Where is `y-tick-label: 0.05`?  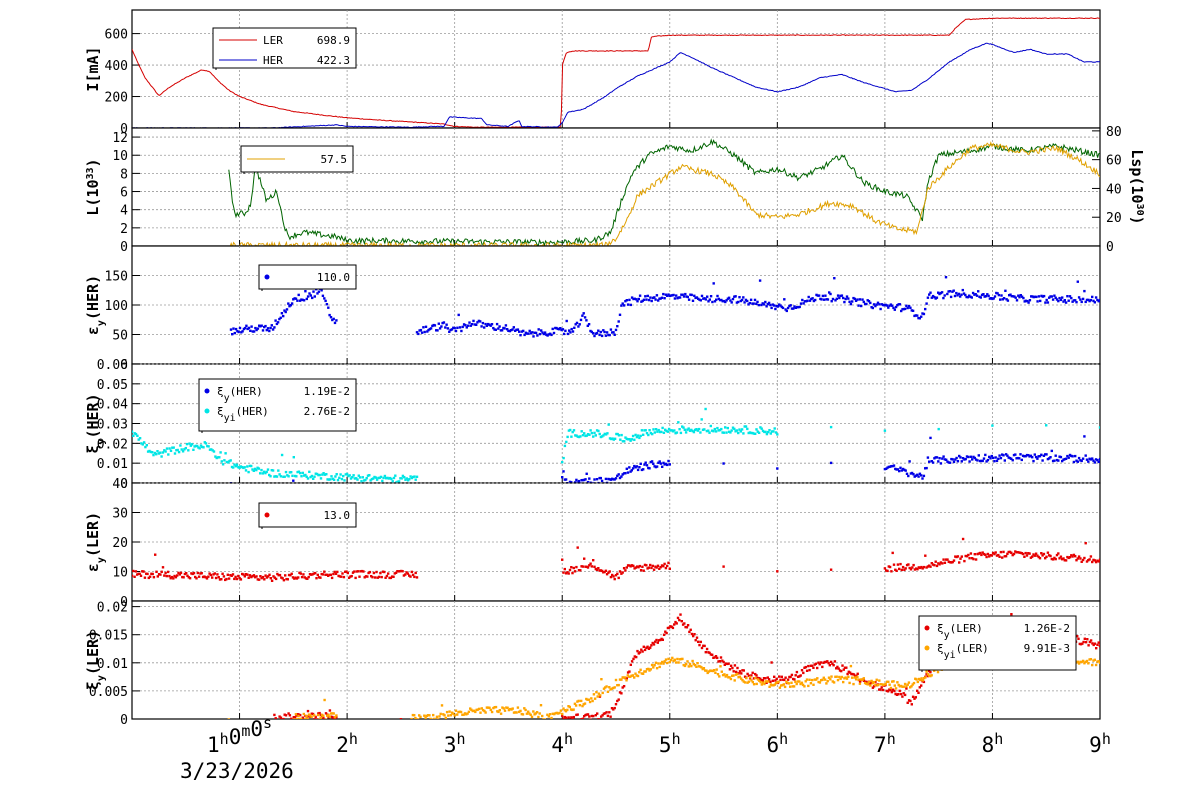
y-tick-label: 0.05 is located at coordinates (112, 385).